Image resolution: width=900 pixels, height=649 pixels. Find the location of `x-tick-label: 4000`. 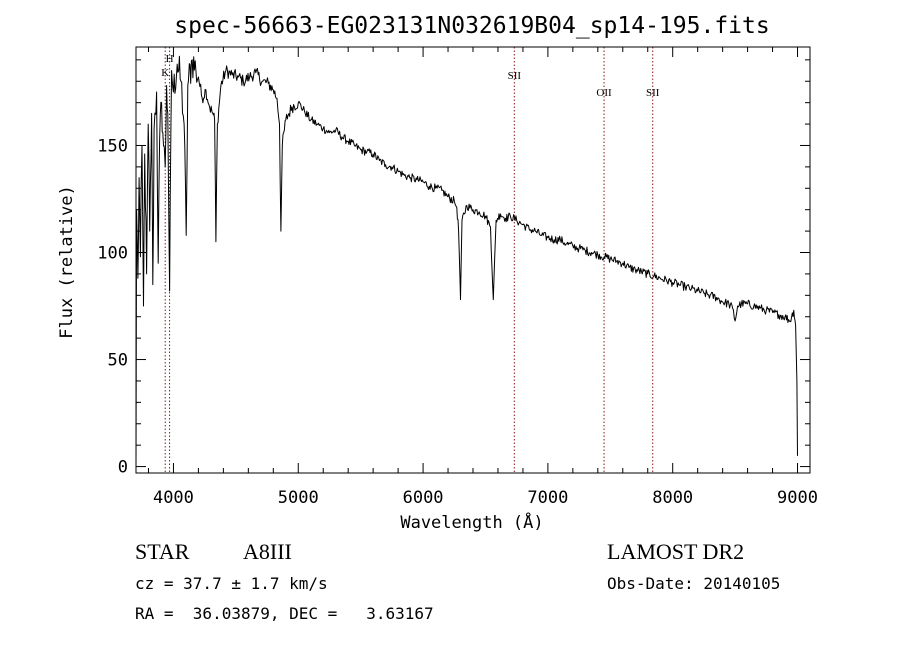

x-tick-label: 4000 is located at coordinates (173, 498).